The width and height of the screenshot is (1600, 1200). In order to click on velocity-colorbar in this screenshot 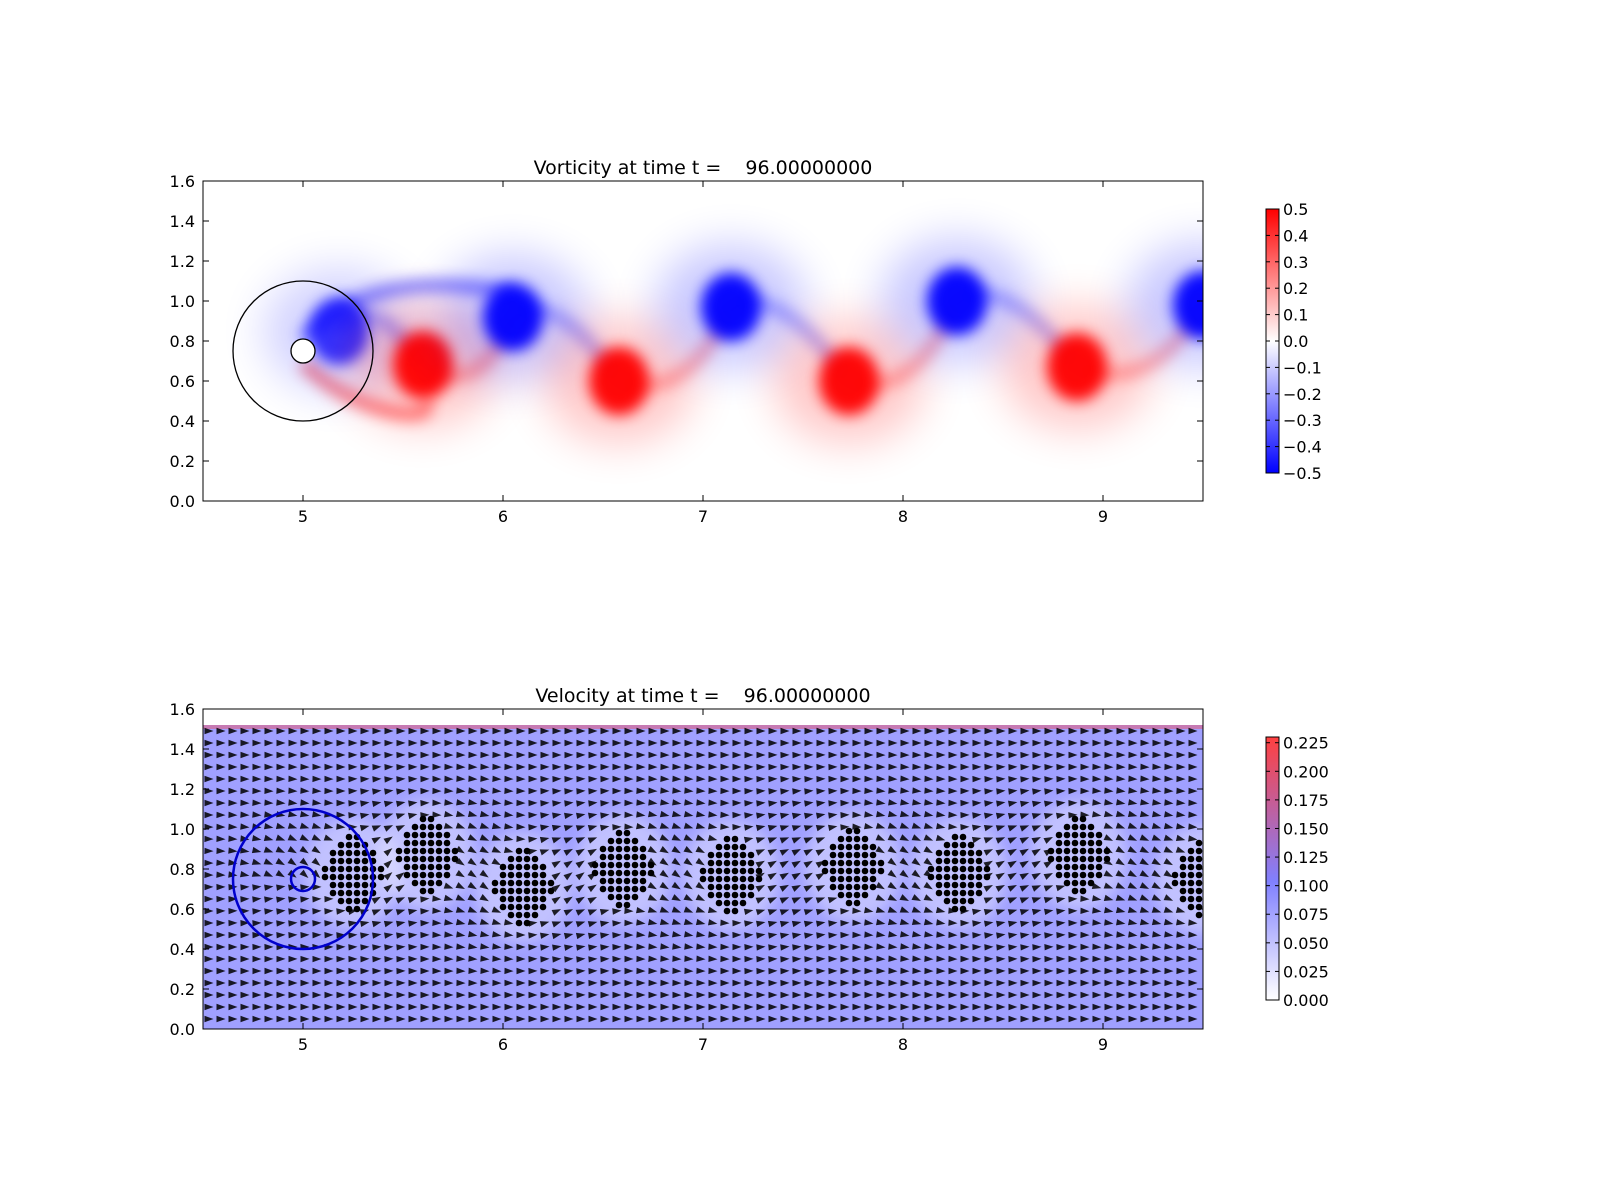, I will do `click(1272, 868)`.